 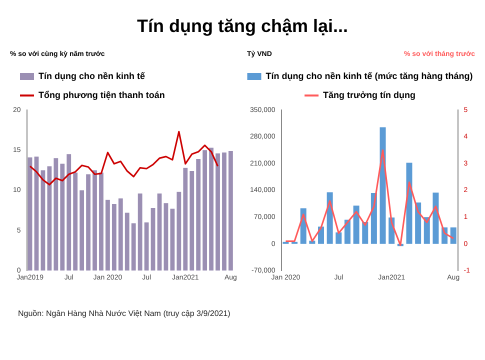 What do you see at coordinates (369, 75) in the screenshot?
I see `legend-label: Tín dụng cho nền kinh tế (mức tăng hàng tháng)` at bounding box center [369, 75].